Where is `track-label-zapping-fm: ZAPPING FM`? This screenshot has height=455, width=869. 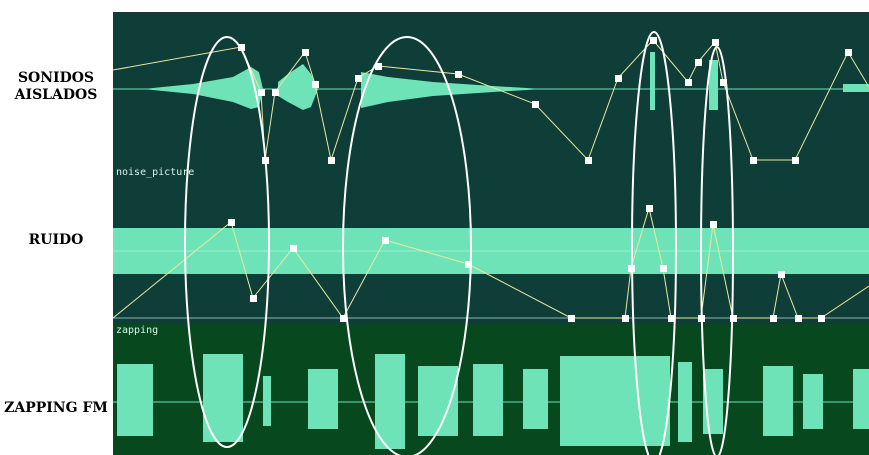 track-label-zapping-fm: ZAPPING FM is located at coordinates (56, 408).